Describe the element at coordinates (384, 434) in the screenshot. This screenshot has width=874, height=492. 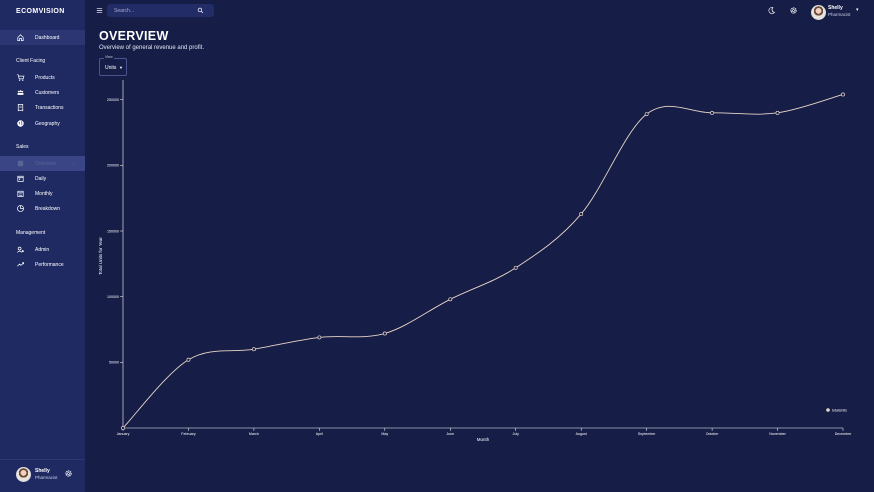
I see `x-tick-label: May` at that location.